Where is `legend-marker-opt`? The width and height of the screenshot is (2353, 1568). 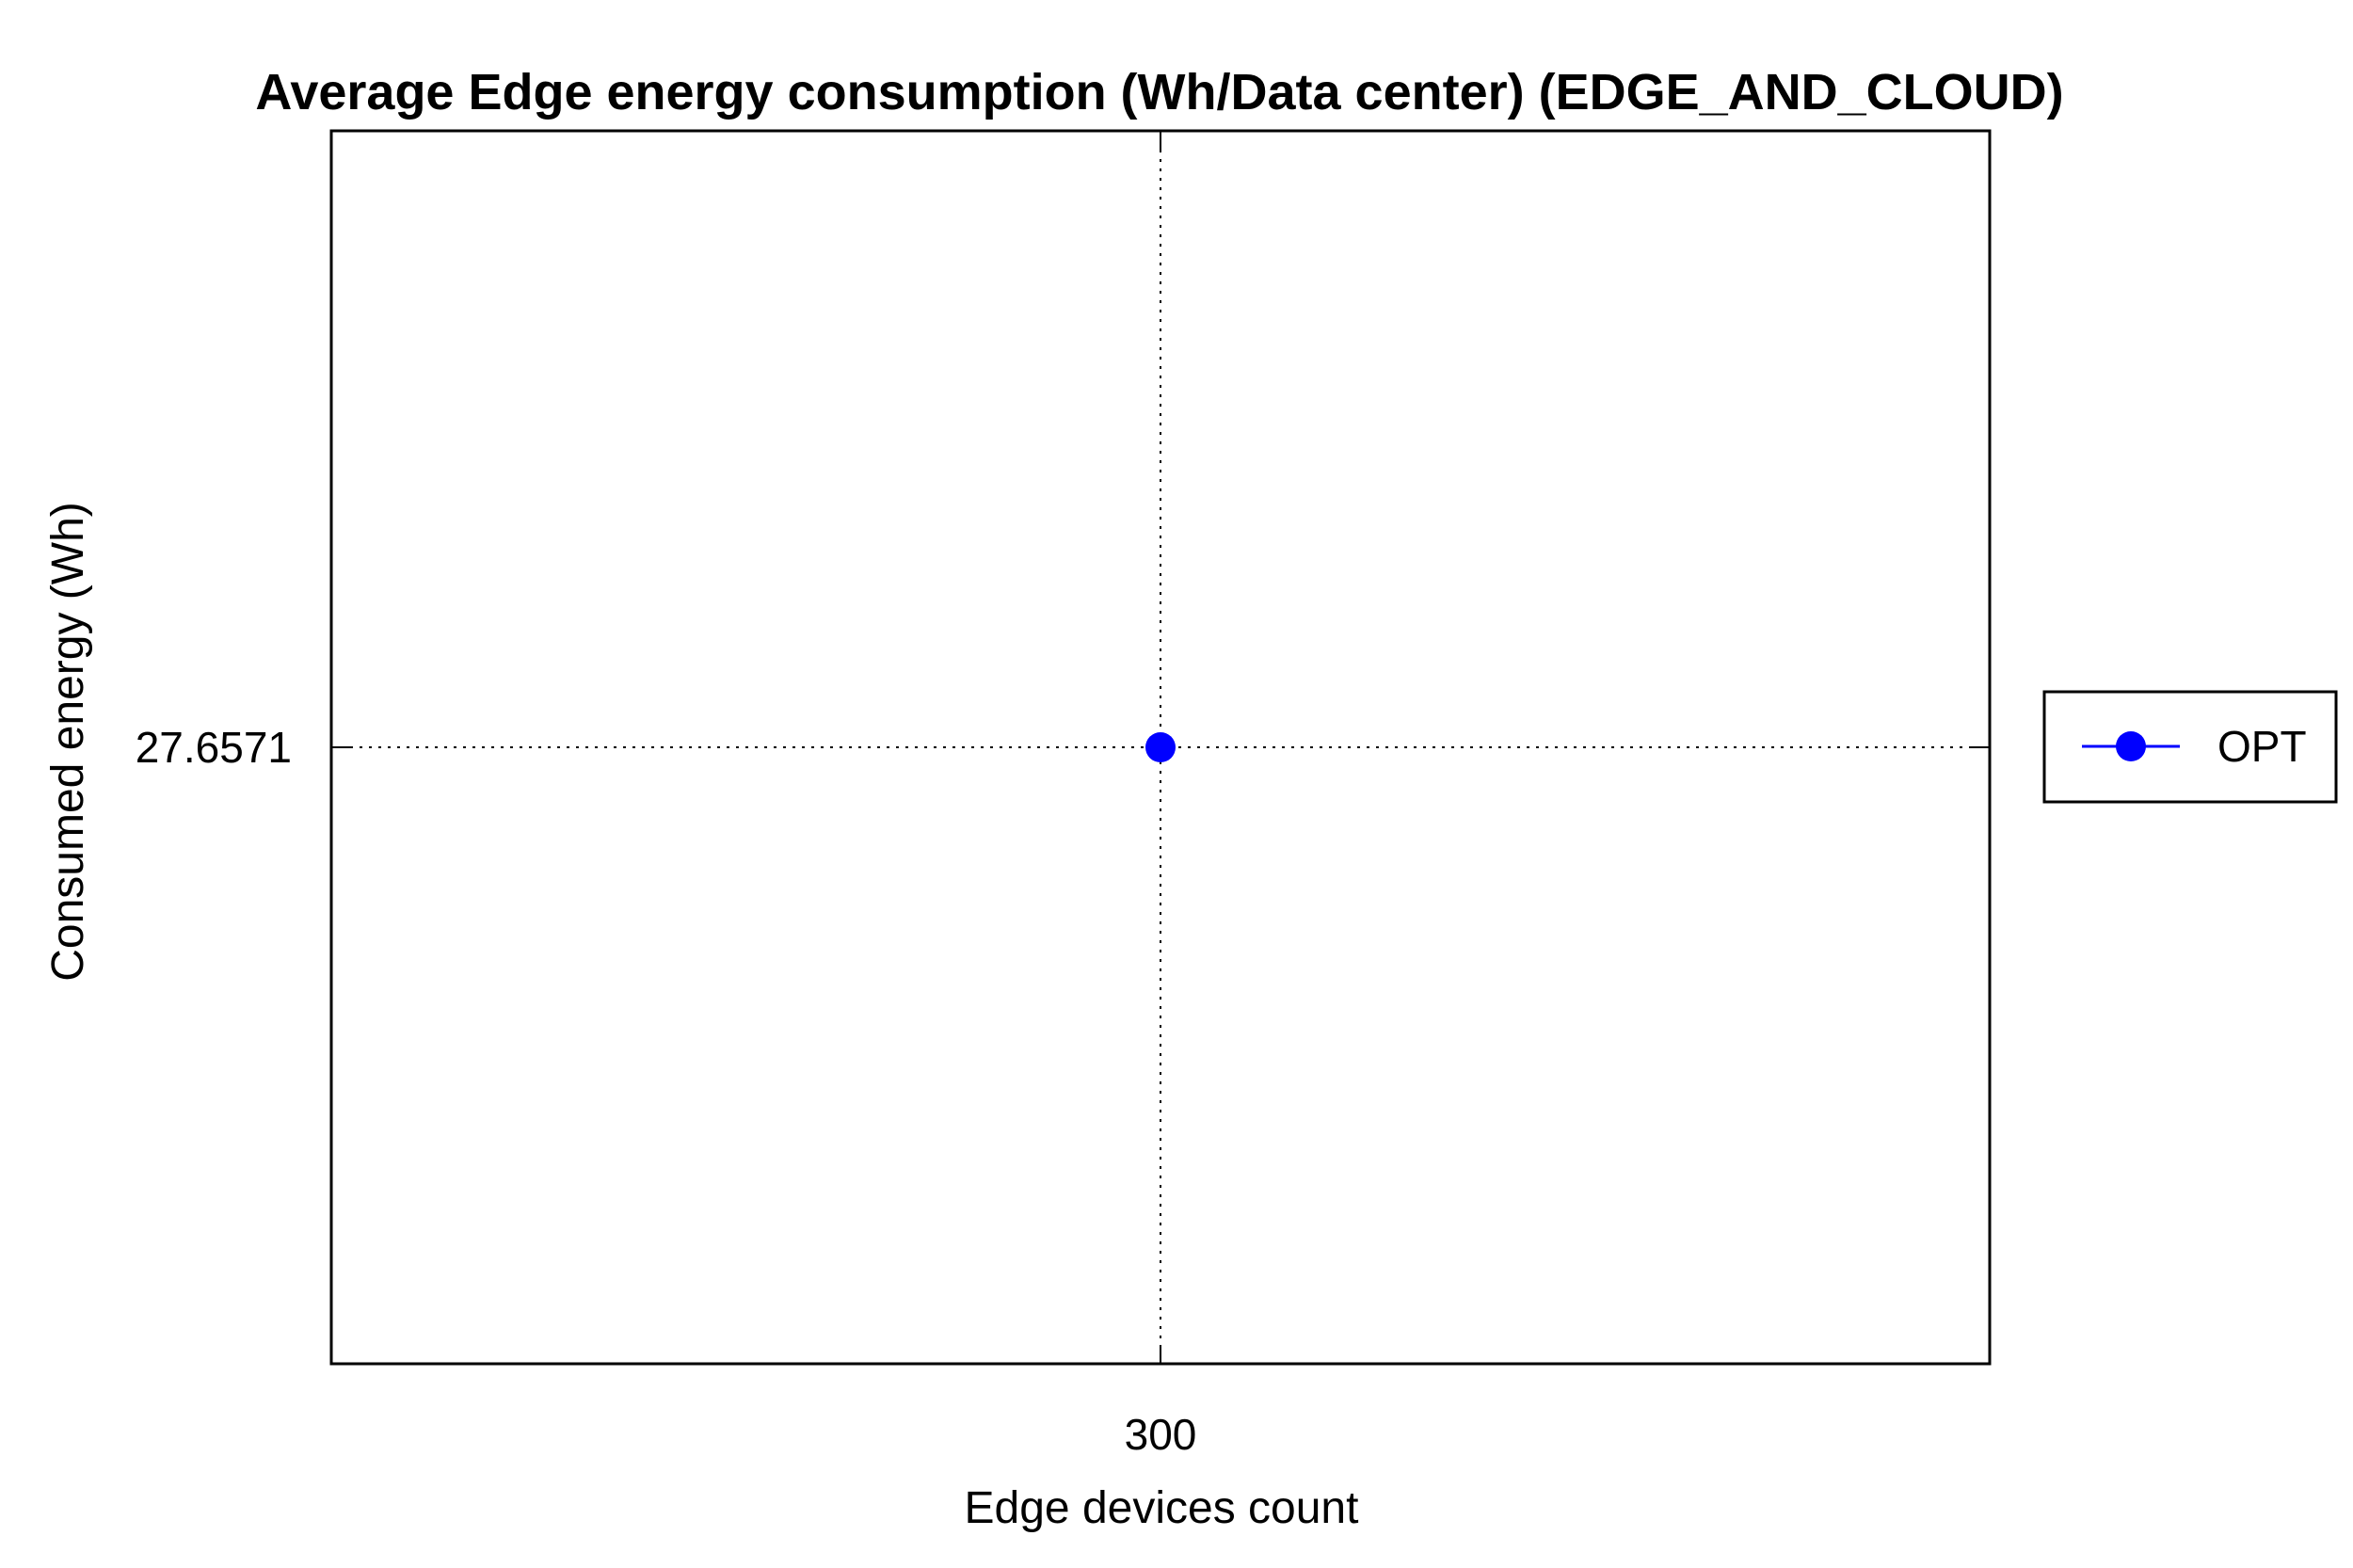
legend-marker-opt is located at coordinates (2131, 746).